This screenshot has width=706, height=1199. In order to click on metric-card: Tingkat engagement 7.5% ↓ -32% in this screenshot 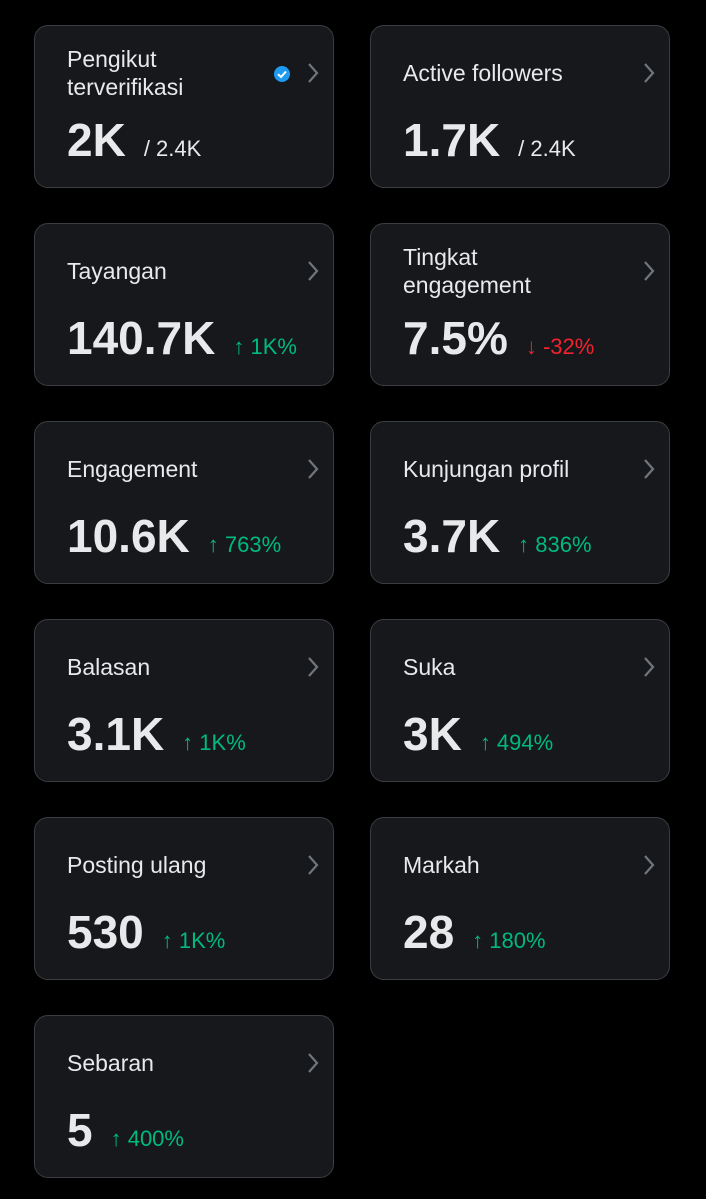, I will do `click(520, 304)`.